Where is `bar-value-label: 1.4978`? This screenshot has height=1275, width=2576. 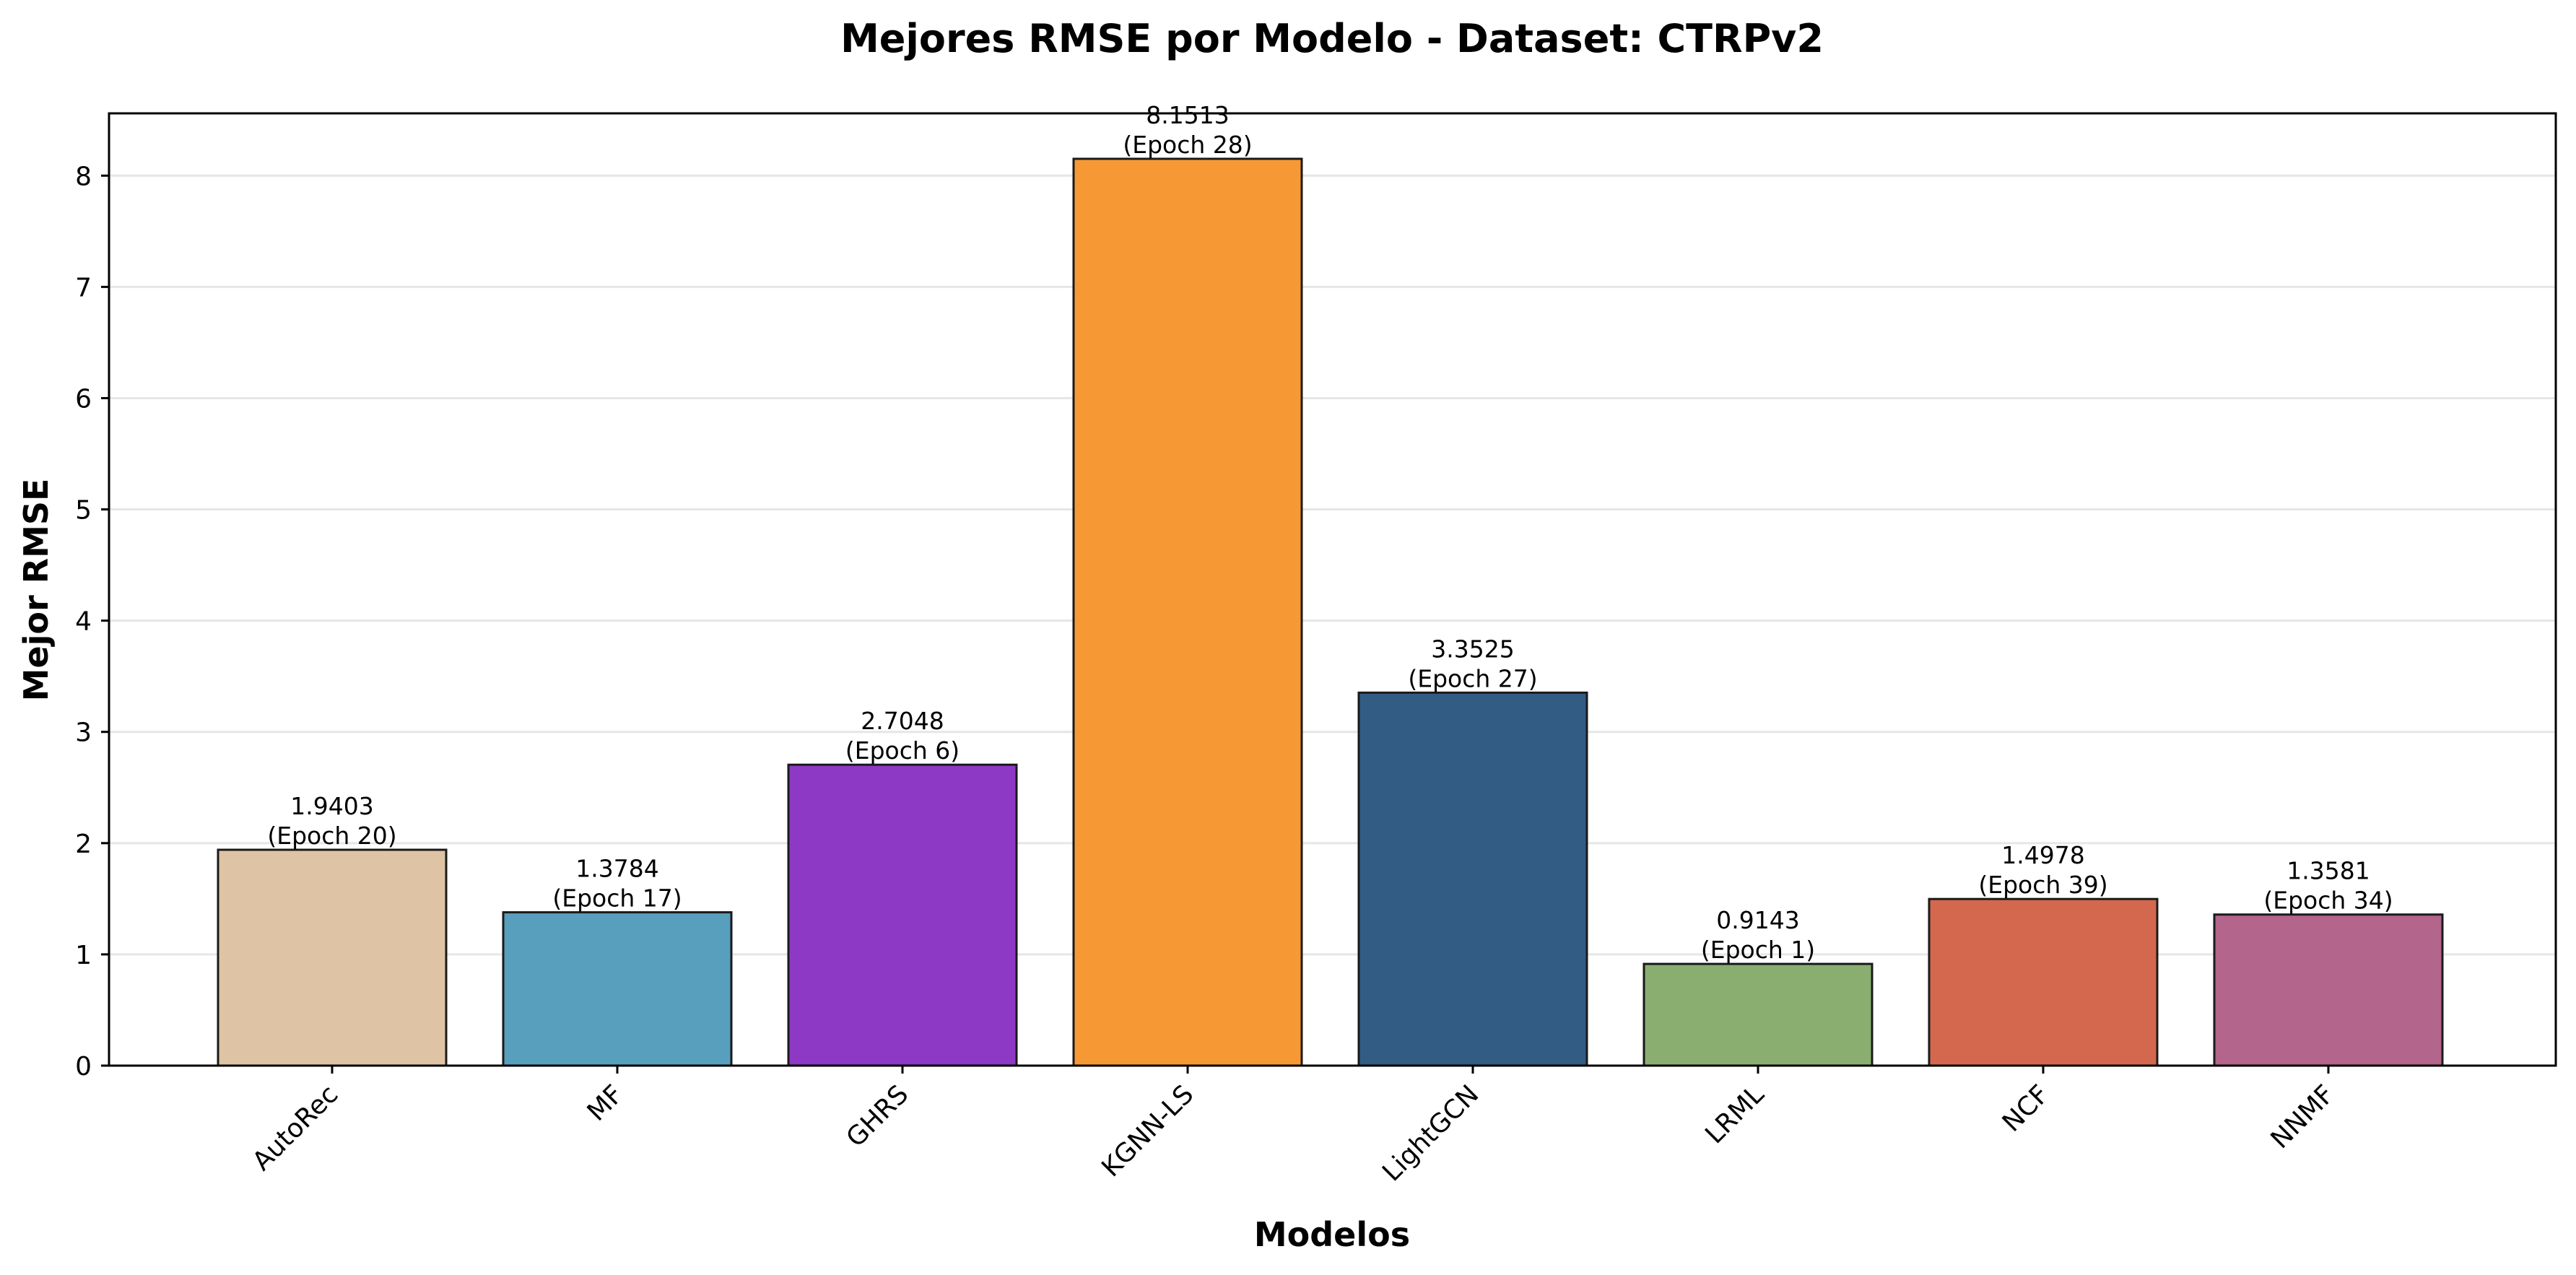 bar-value-label: 1.4978 is located at coordinates (2042, 855).